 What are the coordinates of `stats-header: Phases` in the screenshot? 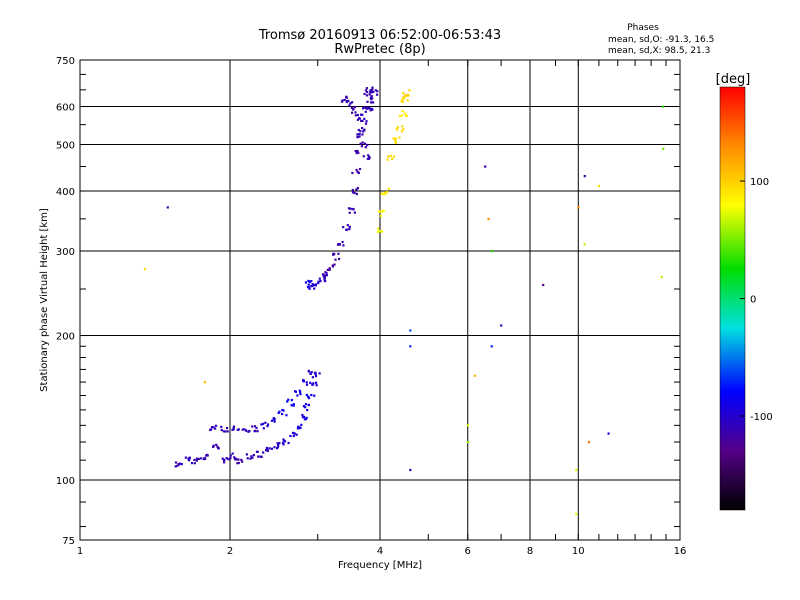 It's located at (643, 28).